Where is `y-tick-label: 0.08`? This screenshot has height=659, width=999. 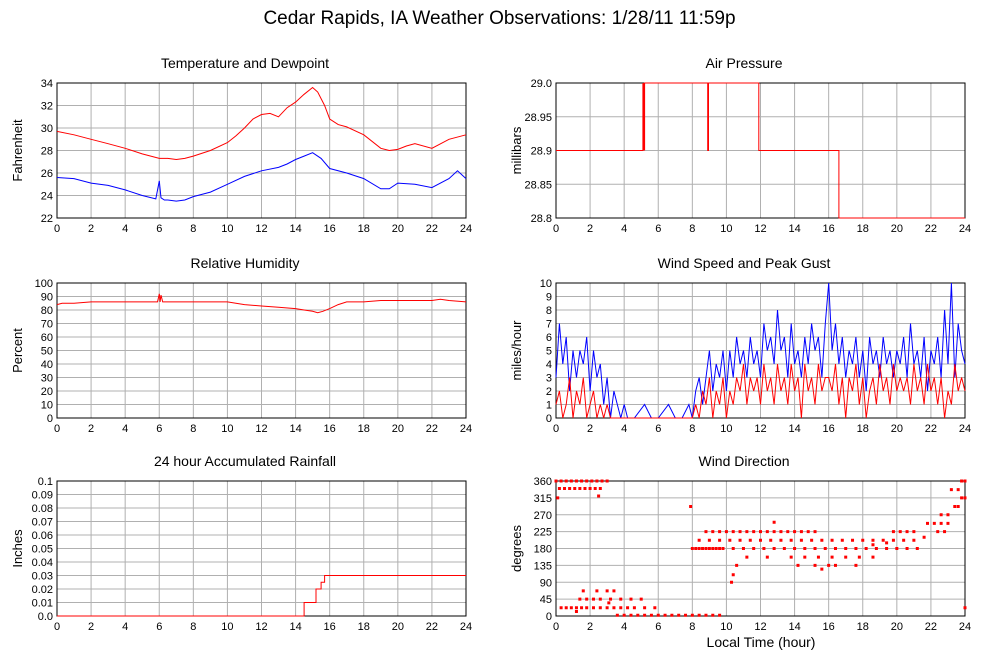
y-tick-label: 0.08 is located at coordinates (42, 509).